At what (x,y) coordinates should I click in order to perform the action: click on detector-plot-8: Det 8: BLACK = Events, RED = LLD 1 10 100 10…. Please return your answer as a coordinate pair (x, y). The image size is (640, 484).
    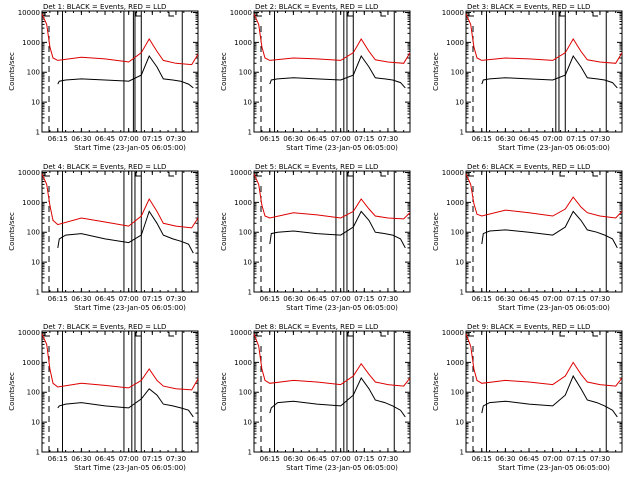
    Looking at the image, I should click on (315, 397).